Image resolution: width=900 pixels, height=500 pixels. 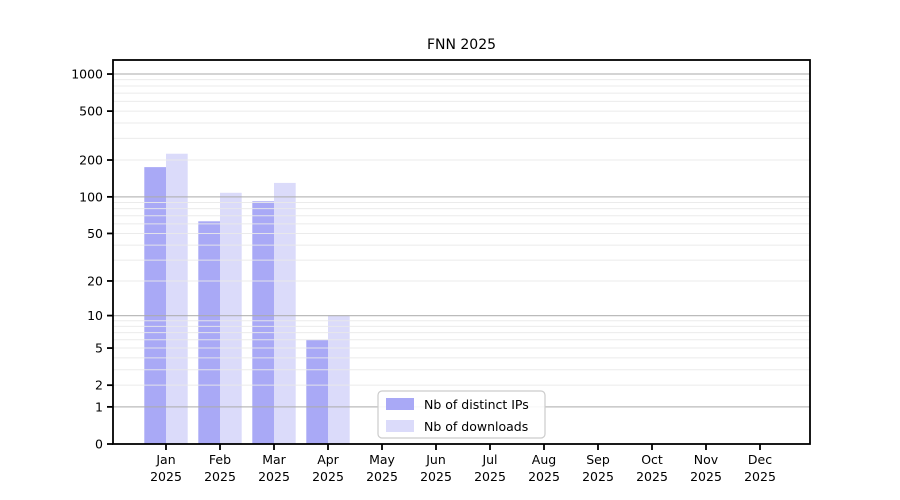 I want to click on bar-distinct-ips-Mar, so click(x=263, y=322).